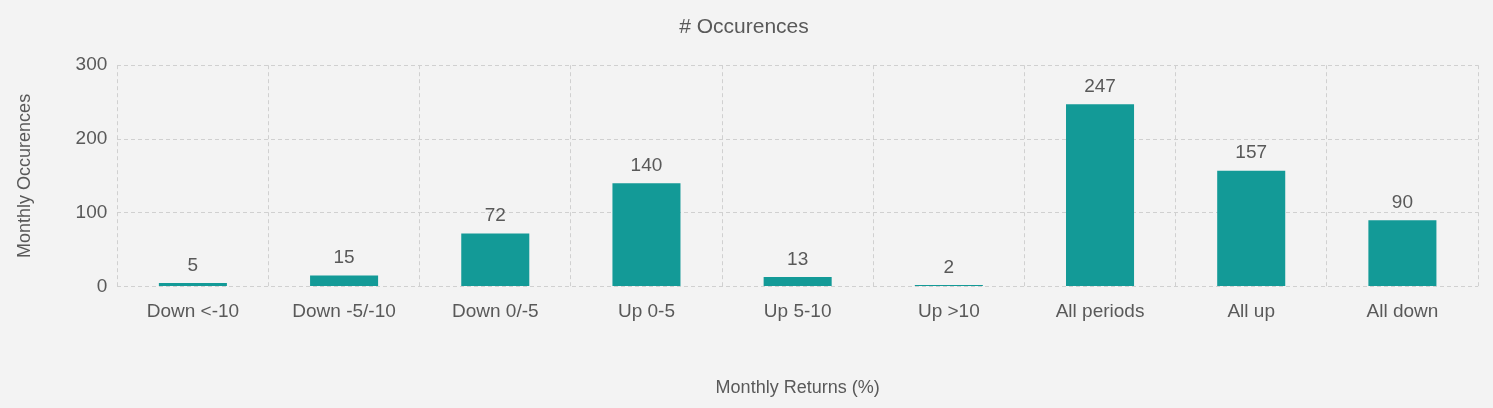 This screenshot has height=408, width=1493. Describe the element at coordinates (1402, 201) in the screenshot. I see `data-label: 90` at that location.